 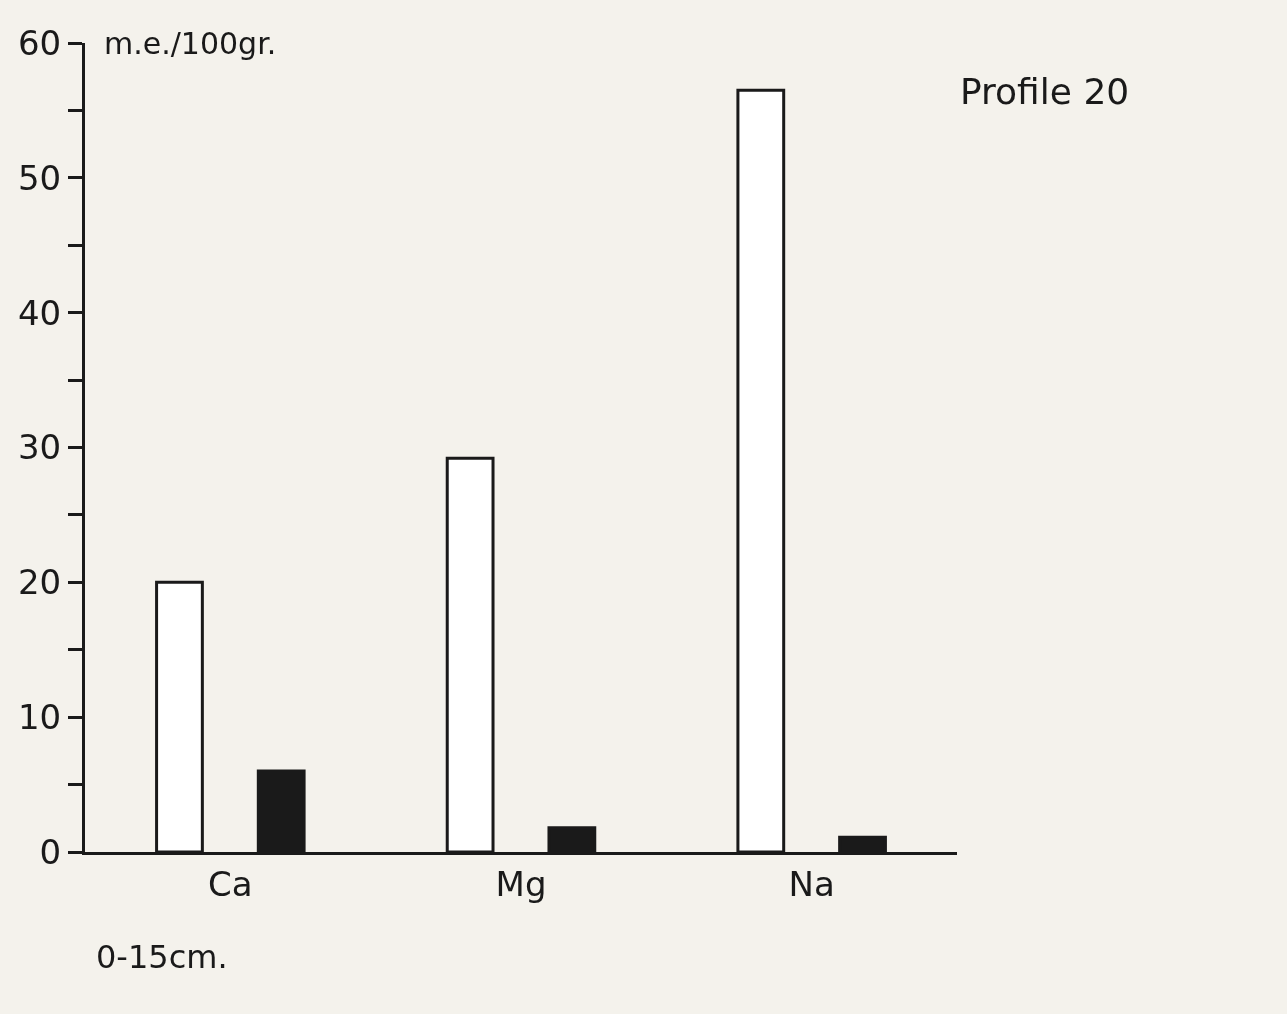 What do you see at coordinates (190, 43) in the screenshot?
I see `y-axis-title: m.e./100gr.` at bounding box center [190, 43].